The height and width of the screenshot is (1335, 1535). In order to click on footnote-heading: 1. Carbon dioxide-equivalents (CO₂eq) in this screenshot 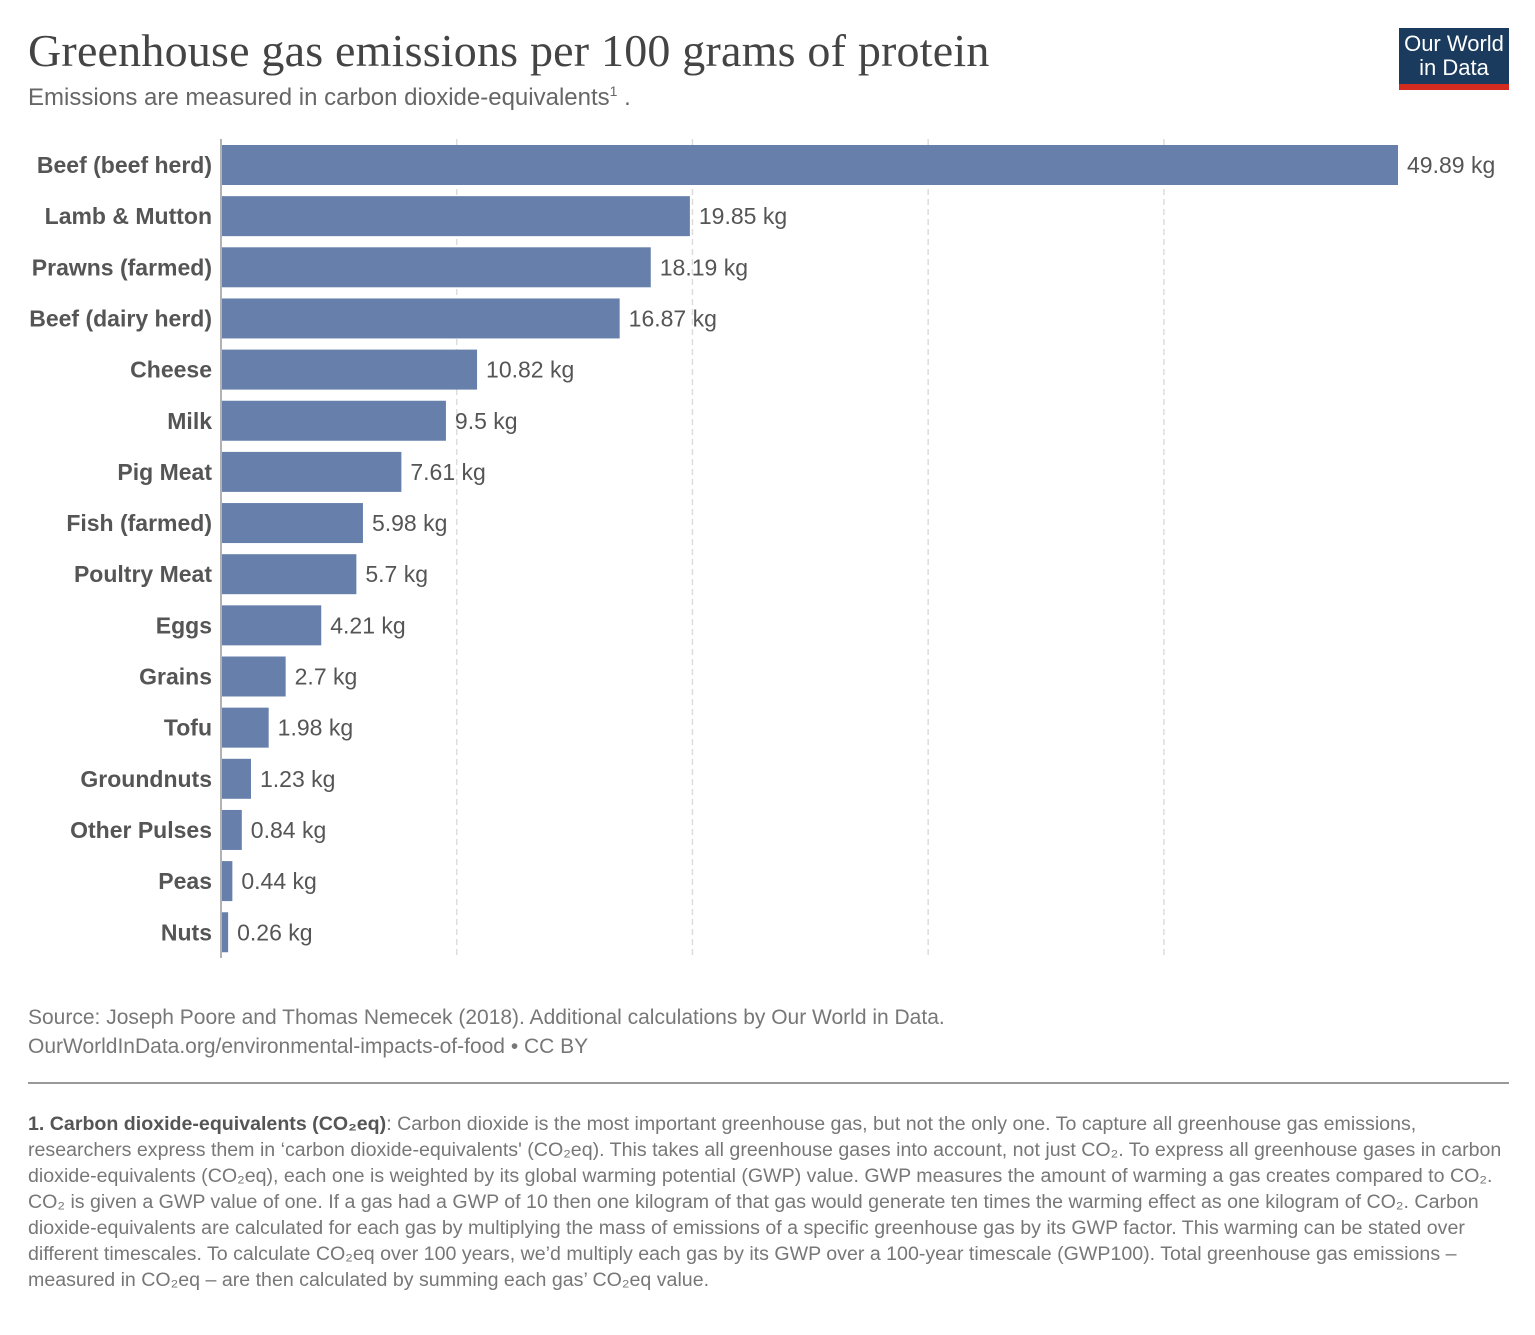, I will do `click(207, 1124)`.